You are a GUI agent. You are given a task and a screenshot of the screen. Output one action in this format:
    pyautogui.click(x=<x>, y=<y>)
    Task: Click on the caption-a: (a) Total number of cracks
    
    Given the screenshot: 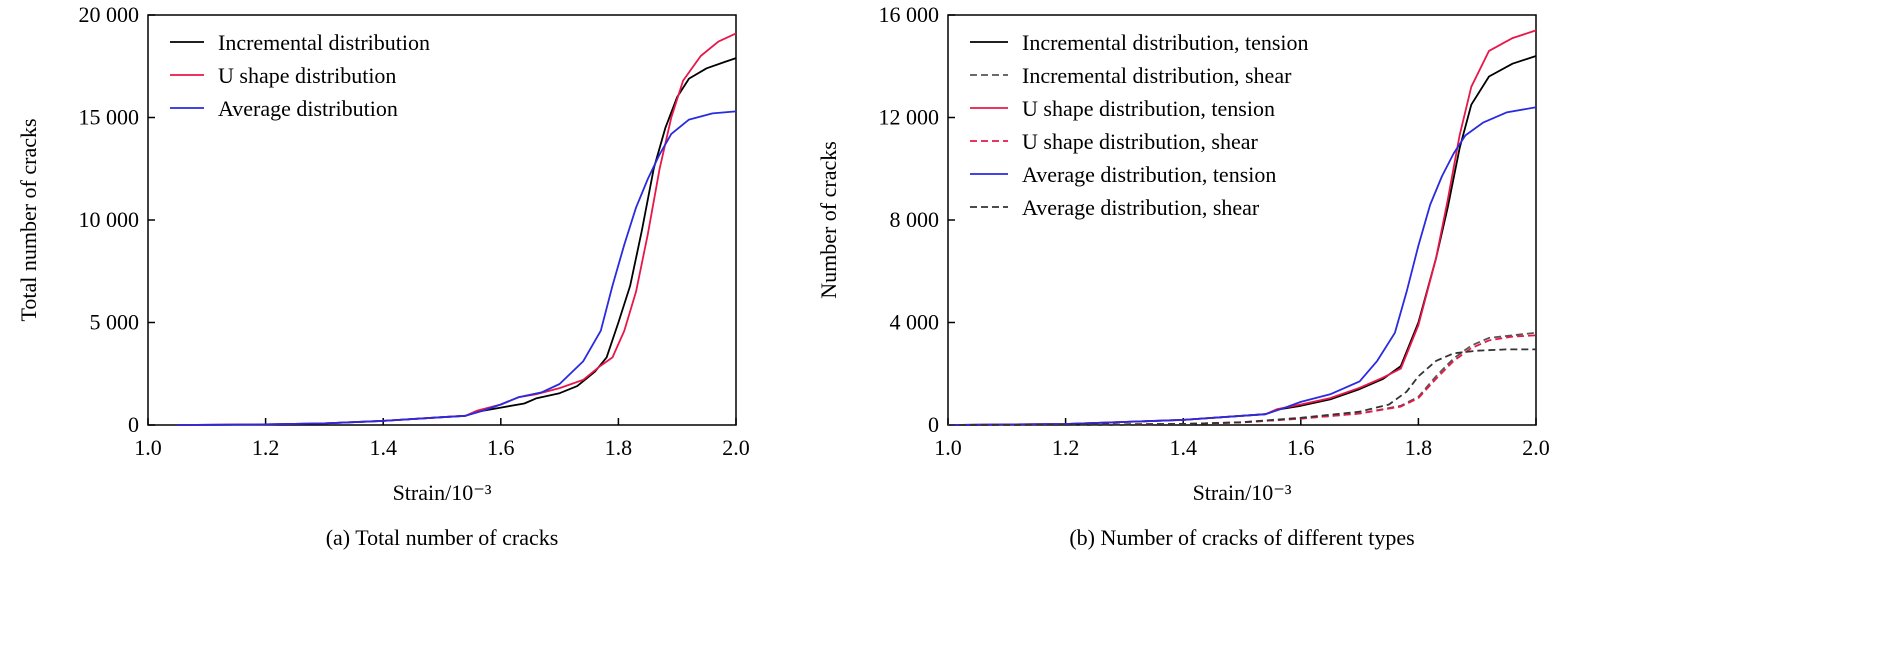 What is the action you would take?
    pyautogui.click(x=442, y=537)
    